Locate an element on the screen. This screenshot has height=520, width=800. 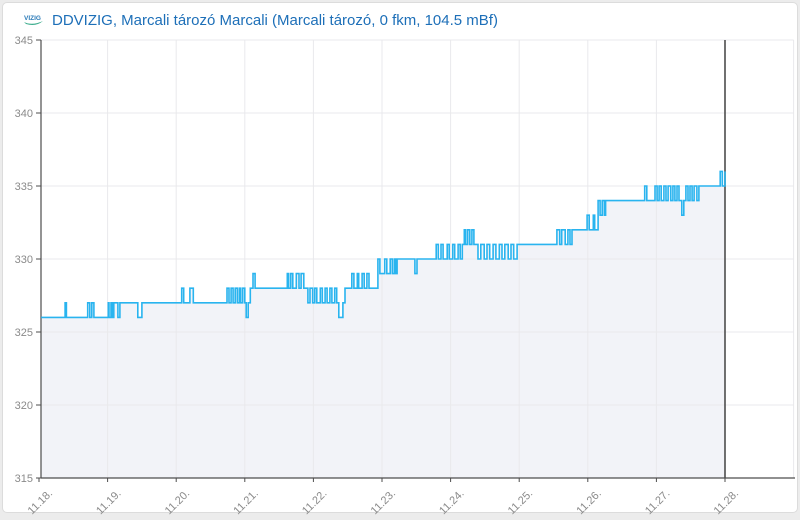
x-tick-label: 11.20. is located at coordinates (178, 503).